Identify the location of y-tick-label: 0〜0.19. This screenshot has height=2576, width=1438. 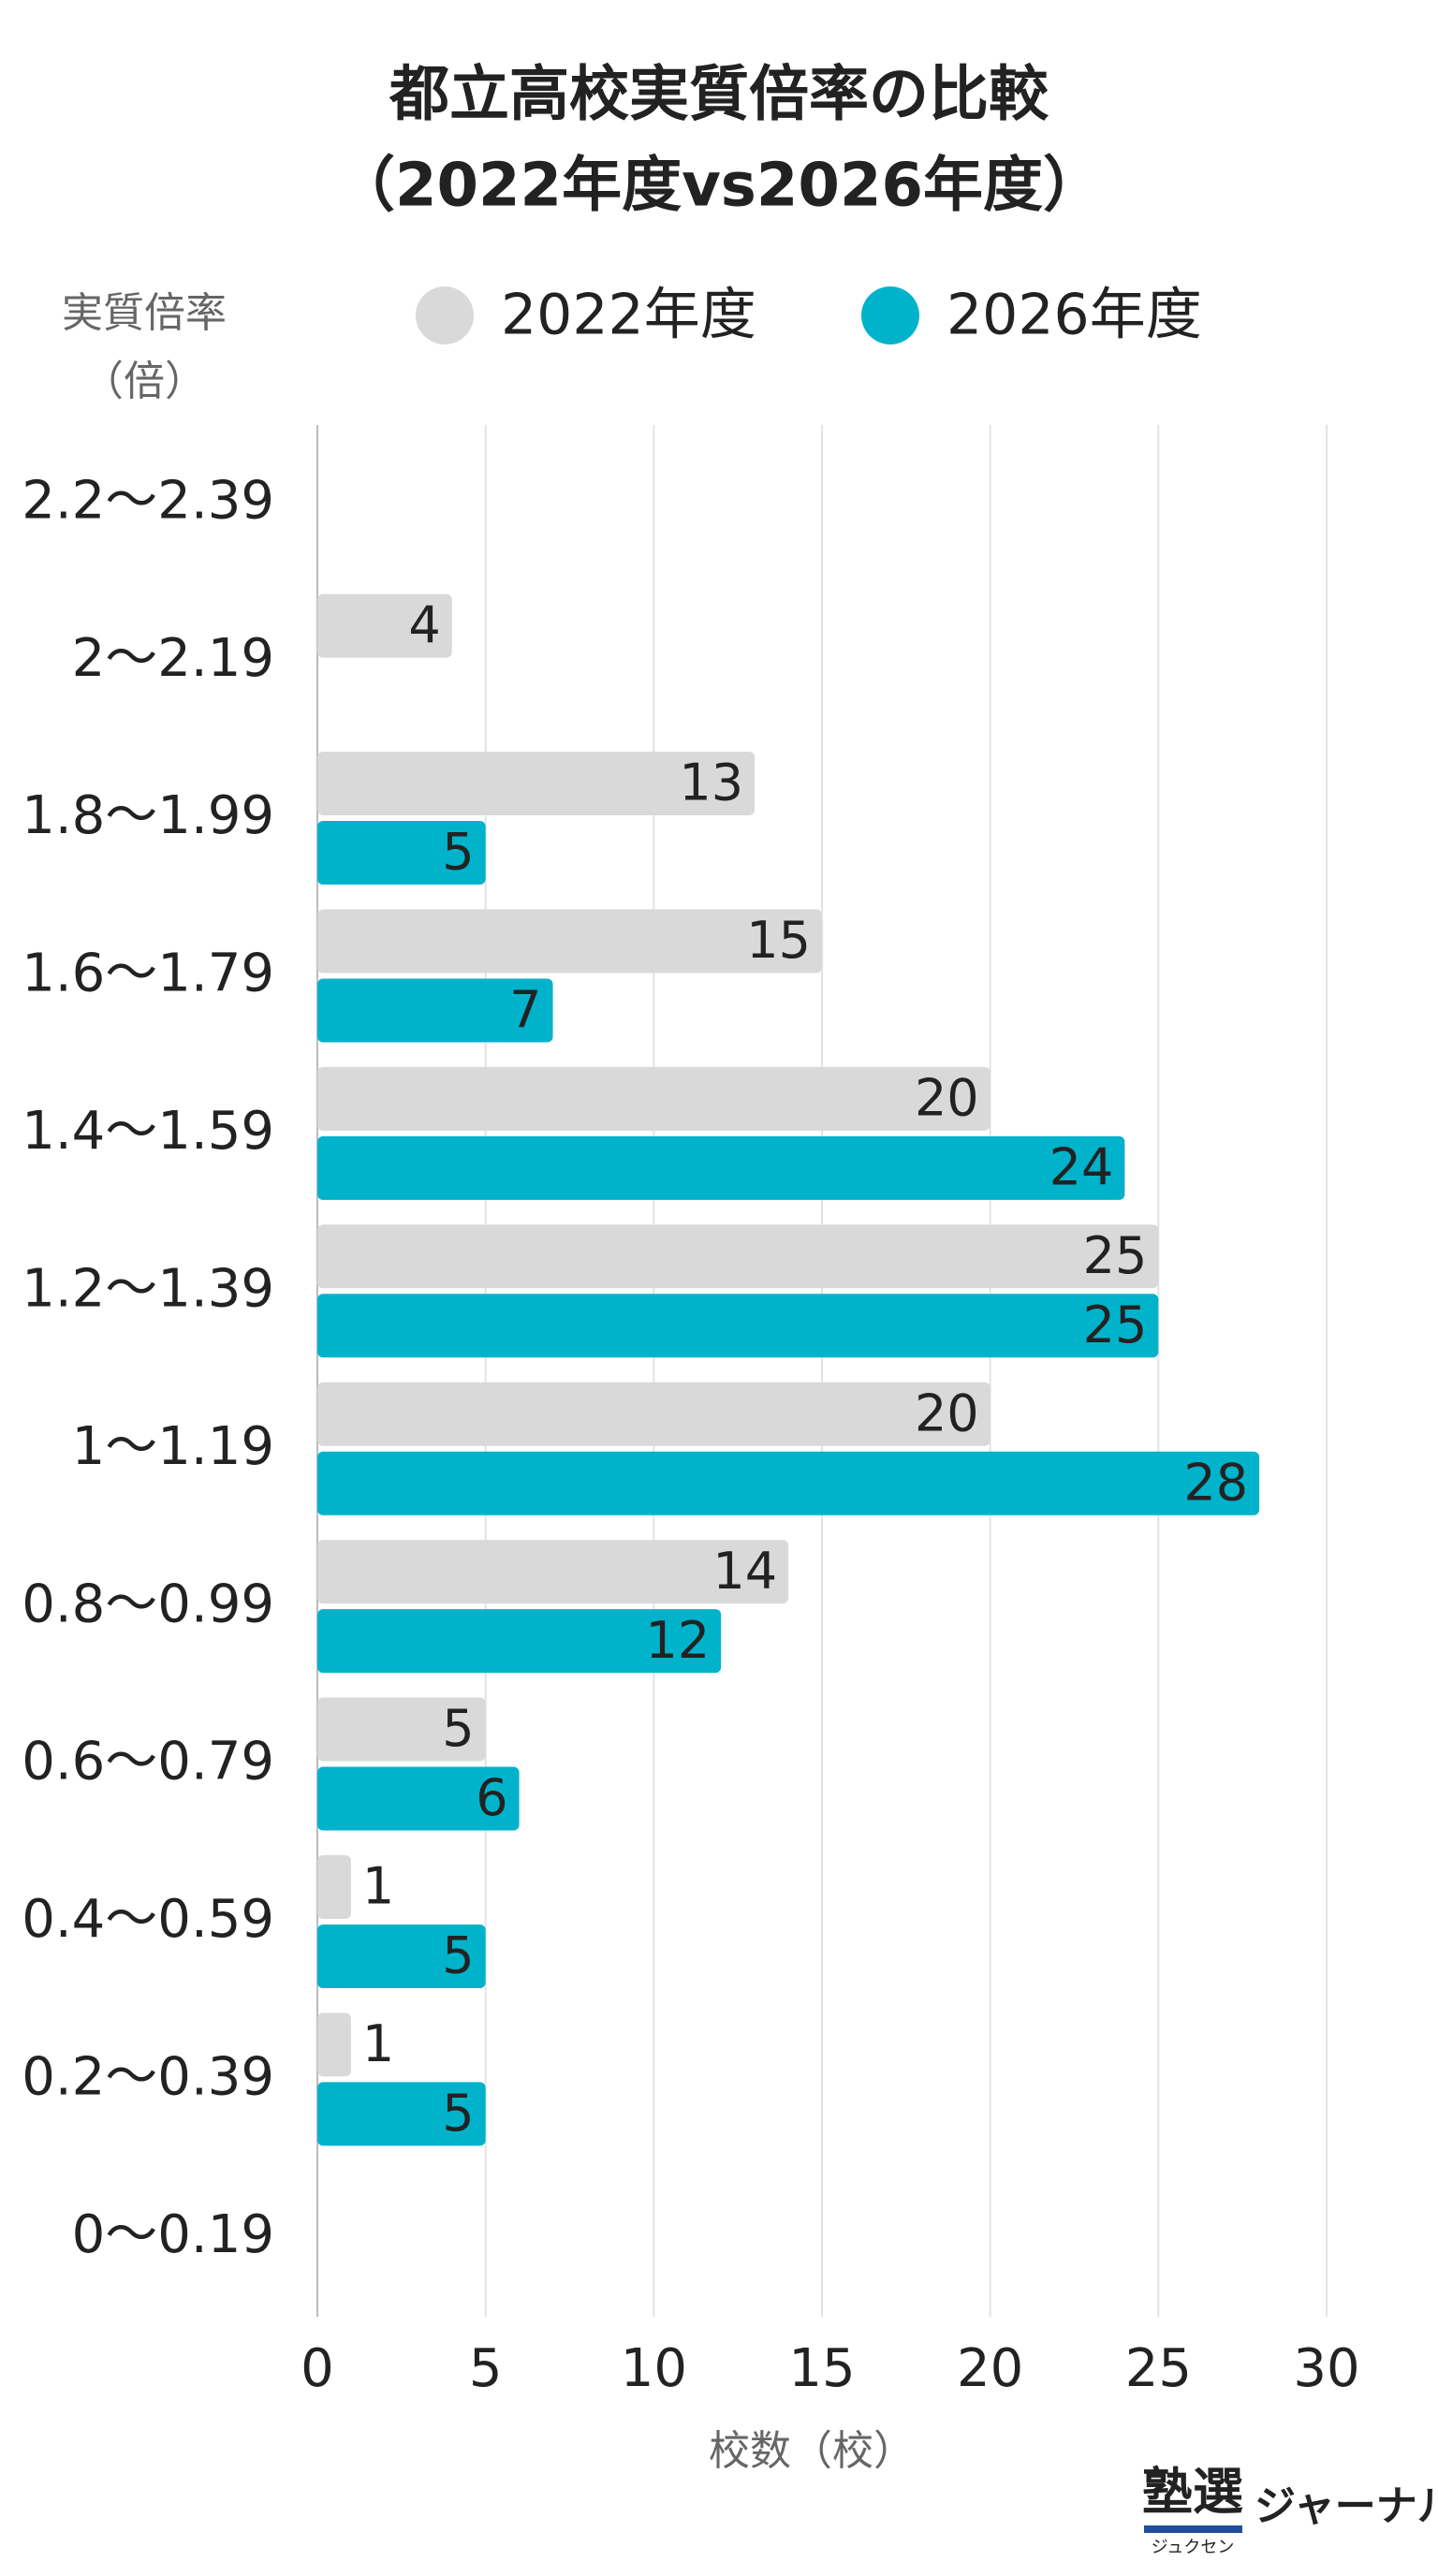
(173, 2234).